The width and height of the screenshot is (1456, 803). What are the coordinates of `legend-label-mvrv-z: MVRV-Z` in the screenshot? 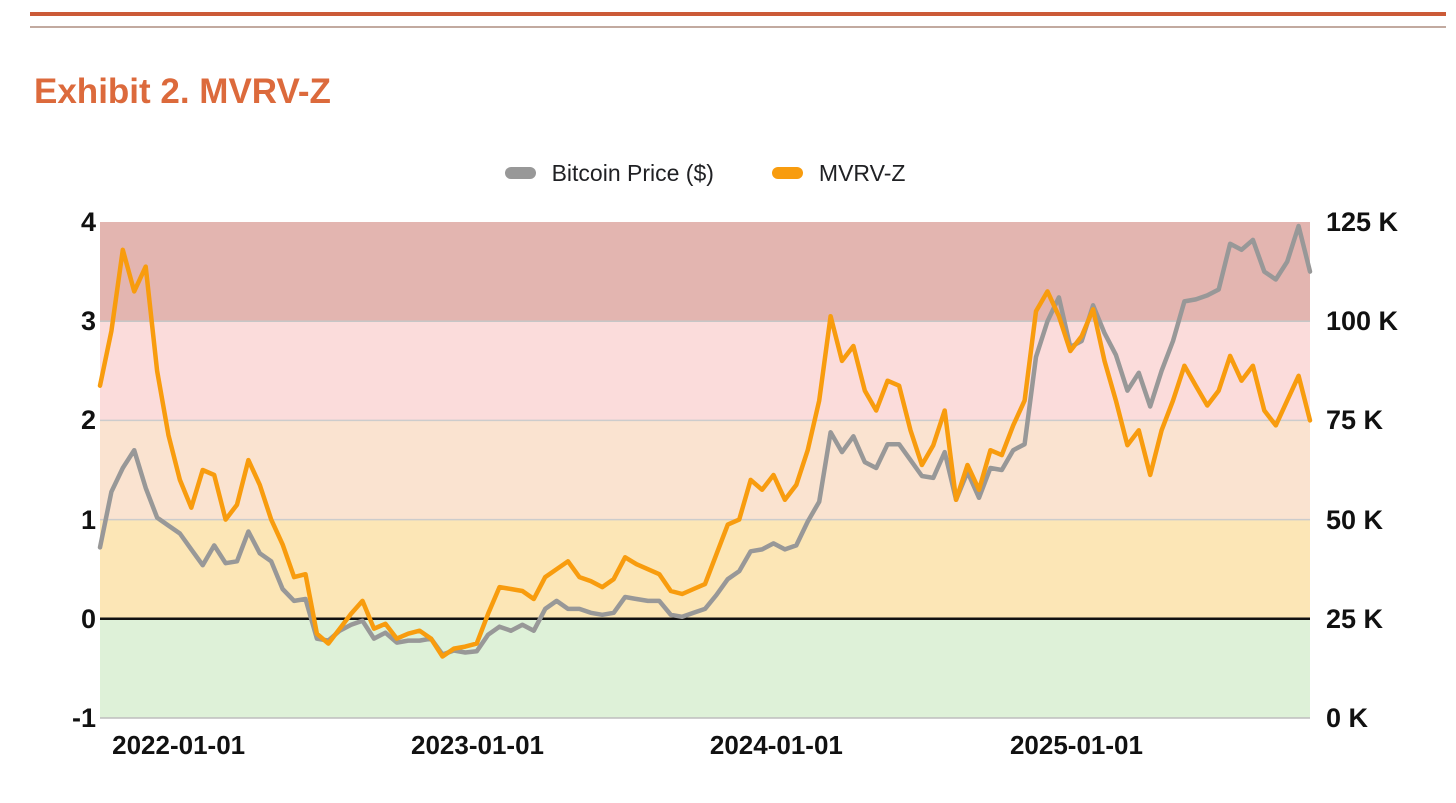 It's located at (862, 172).